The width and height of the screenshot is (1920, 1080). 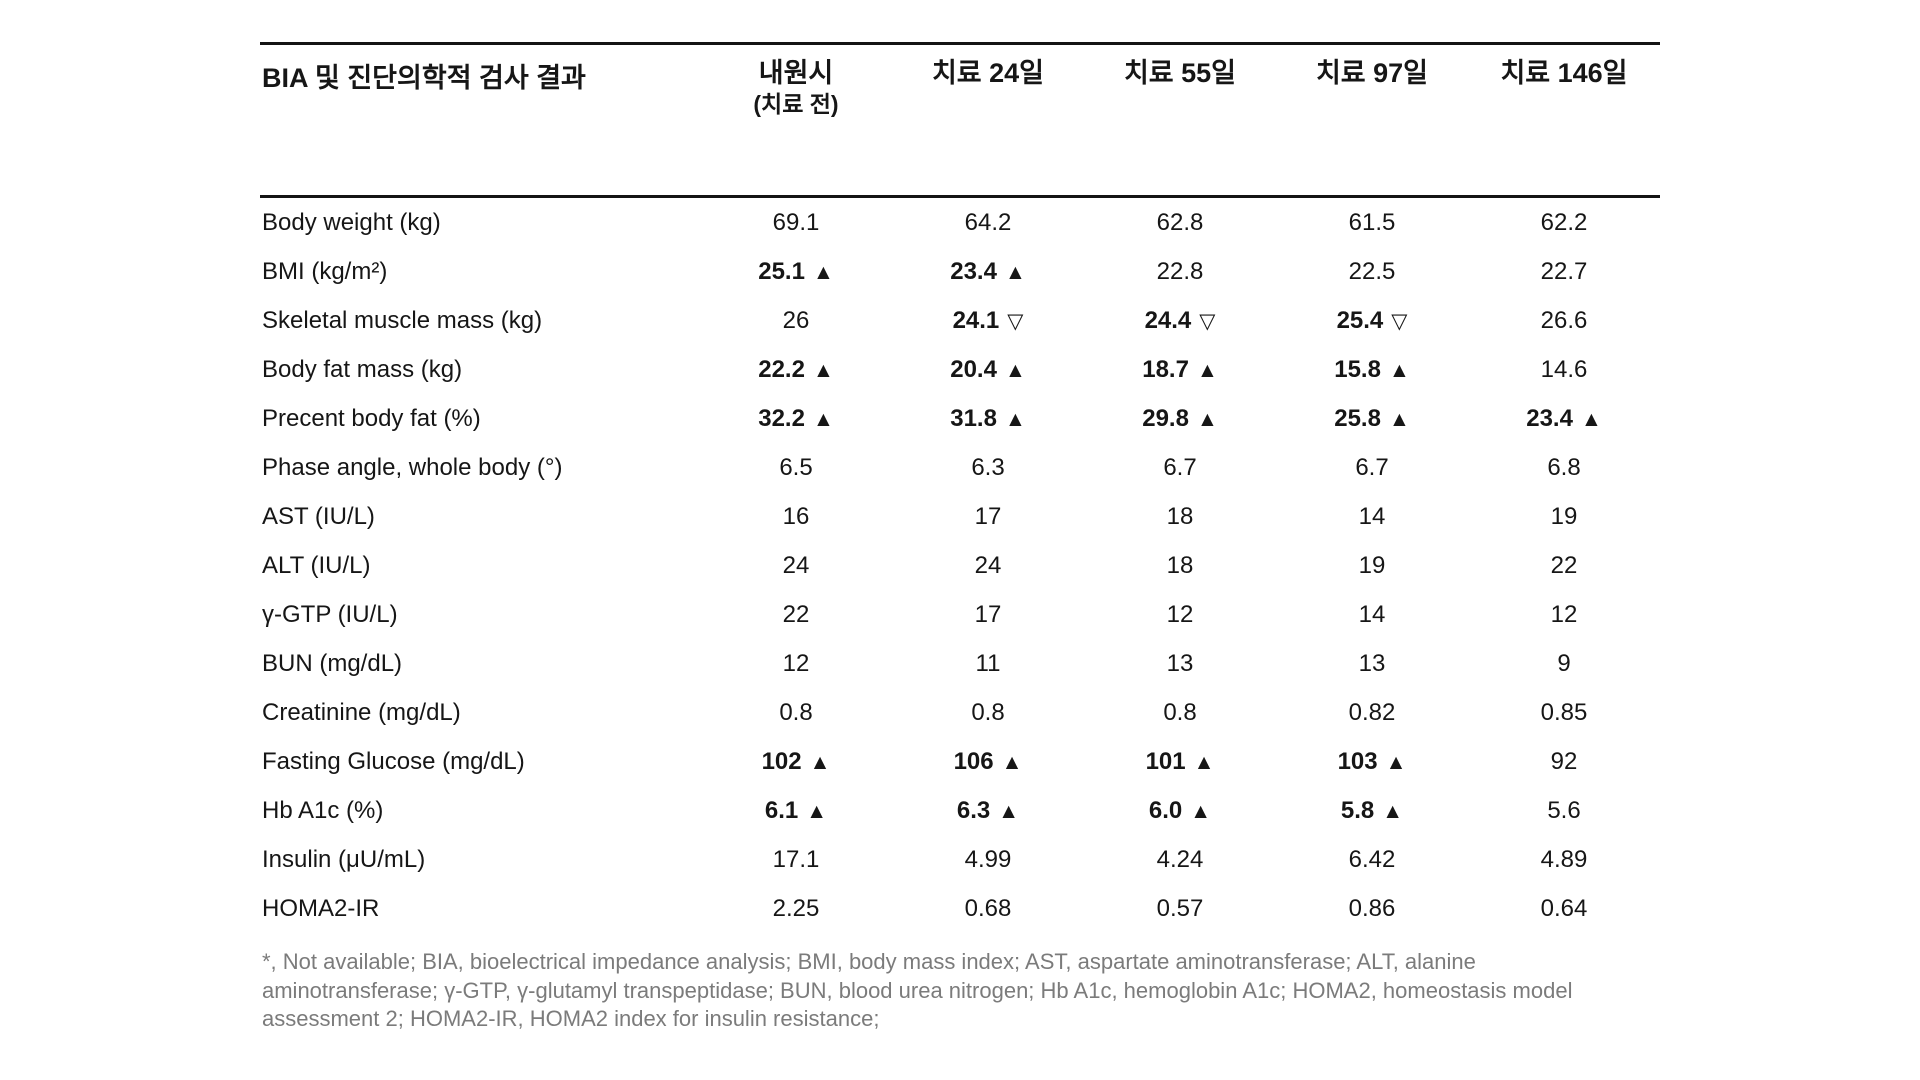 What do you see at coordinates (325, 271) in the screenshot?
I see `row-label: BMI (kg/m²)` at bounding box center [325, 271].